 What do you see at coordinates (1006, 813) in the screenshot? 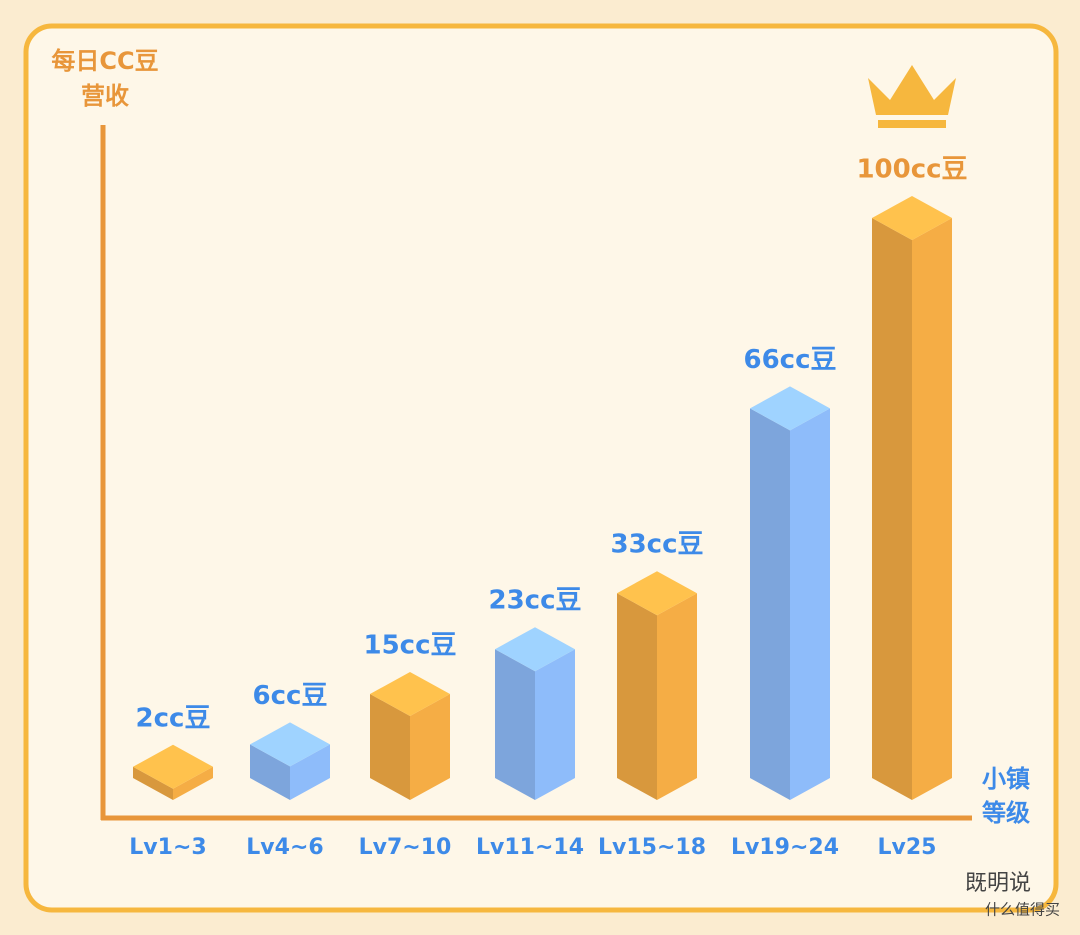
I see `x-axis-label: 等级` at bounding box center [1006, 813].